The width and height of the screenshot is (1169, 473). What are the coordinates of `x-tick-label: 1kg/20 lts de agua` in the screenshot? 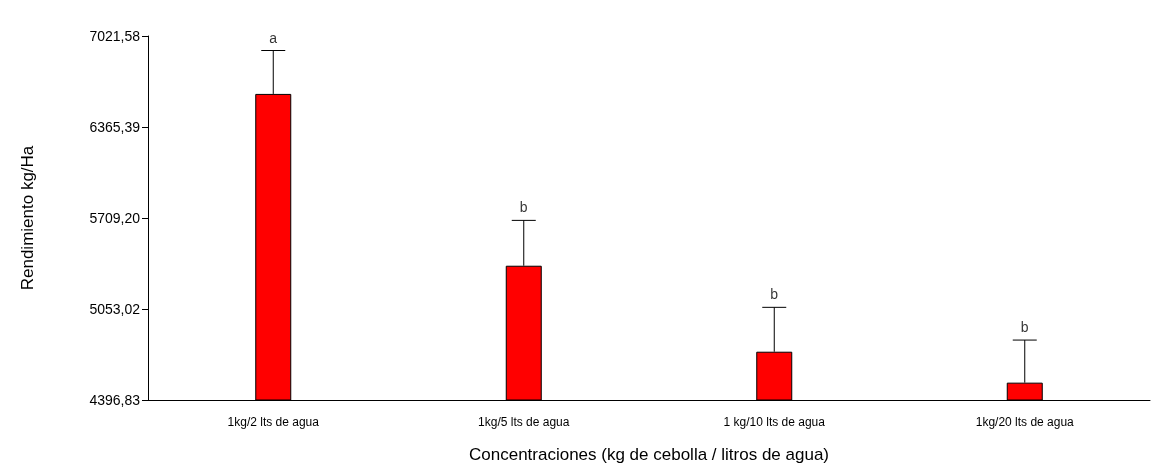 It's located at (1025, 422).